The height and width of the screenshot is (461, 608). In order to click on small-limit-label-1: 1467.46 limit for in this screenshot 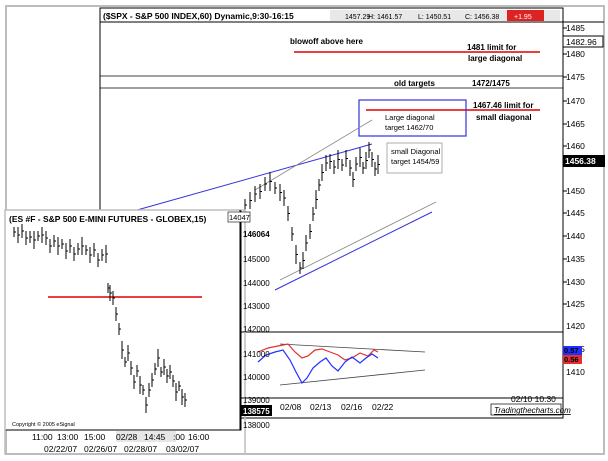, I will do `click(503, 105)`.